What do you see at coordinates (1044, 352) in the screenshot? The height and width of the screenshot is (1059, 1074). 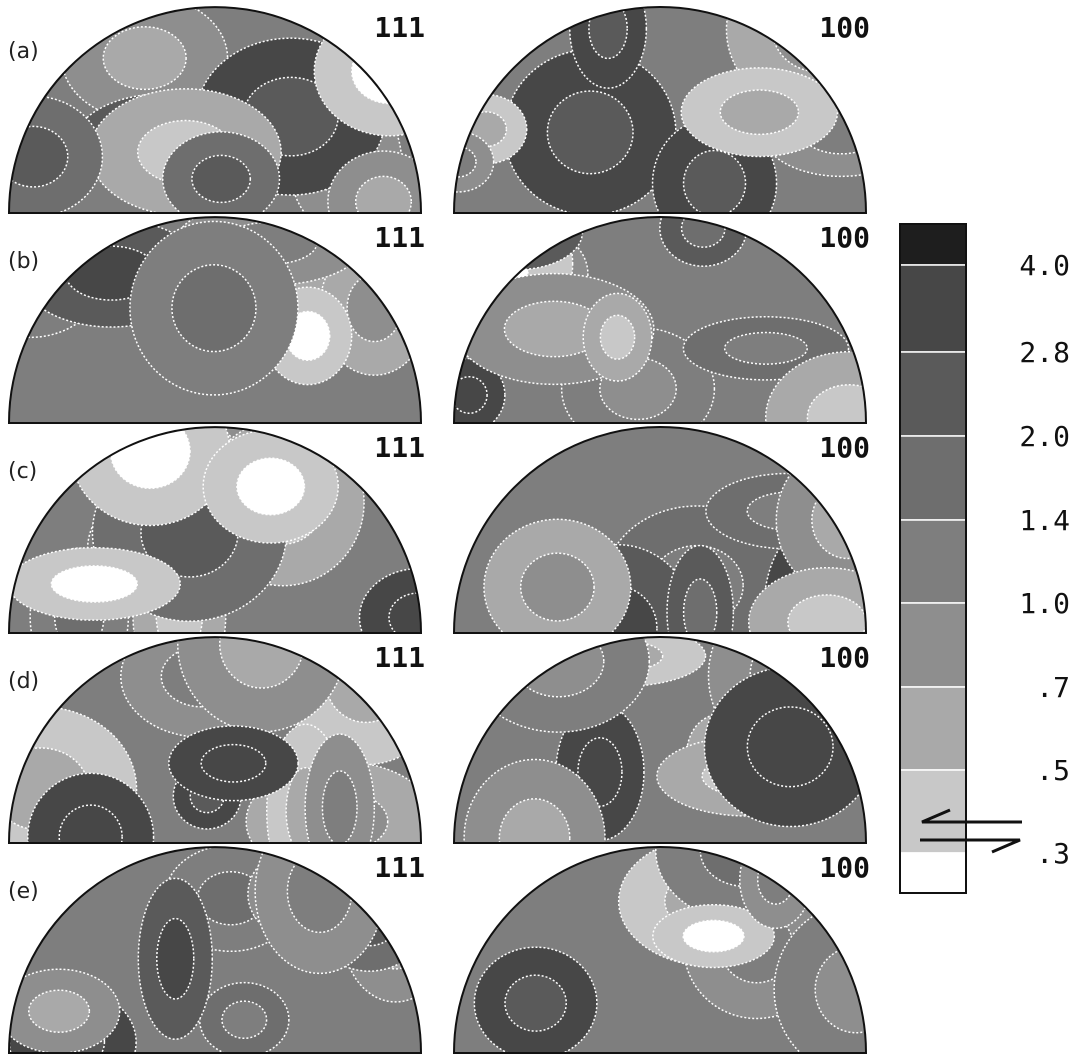 I see `legend-label: 2.8` at bounding box center [1044, 352].